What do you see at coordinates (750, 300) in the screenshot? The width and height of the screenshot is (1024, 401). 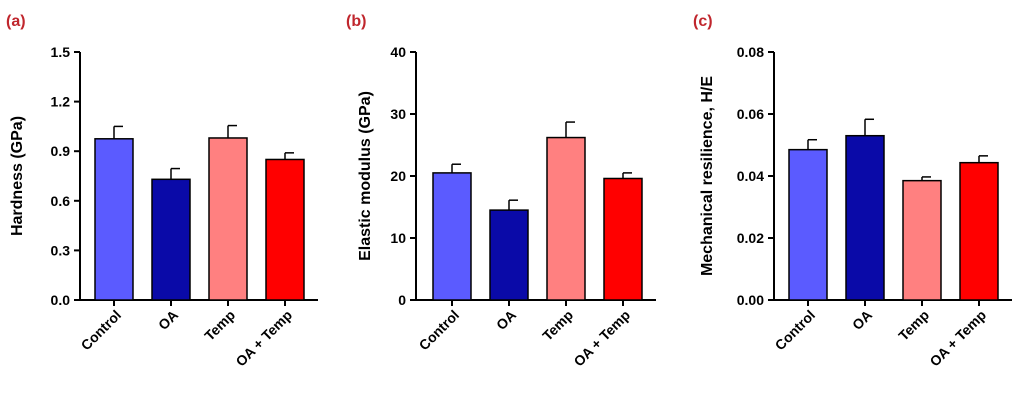 I see `y-tick-label: 0.00` at bounding box center [750, 300].